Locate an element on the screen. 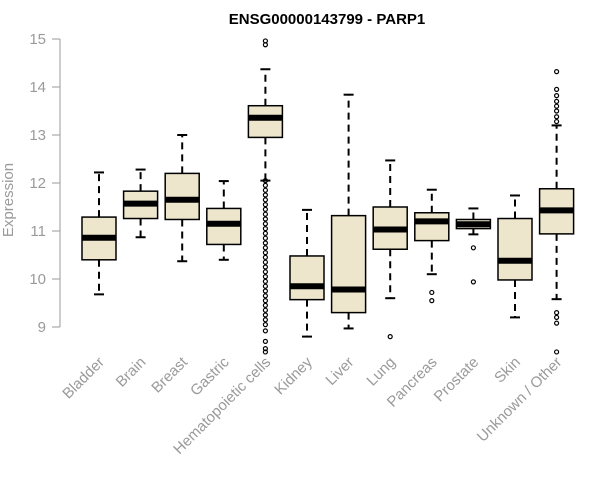 The width and height of the screenshot is (600, 500). box-unknown-other is located at coordinates (556, 212).